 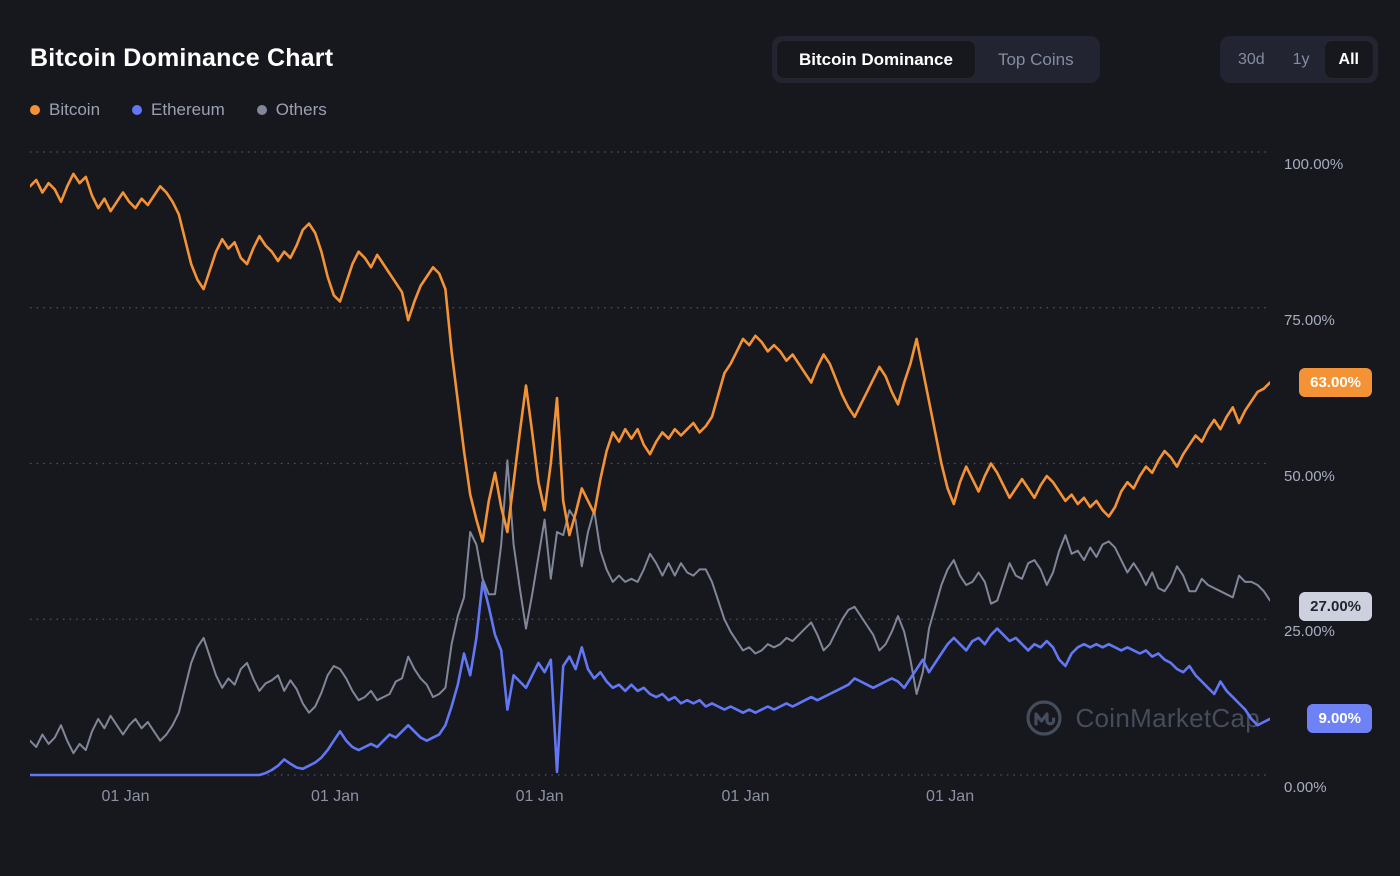 I want to click on ethereum-legend-dot-icon, so click(x=137, y=110).